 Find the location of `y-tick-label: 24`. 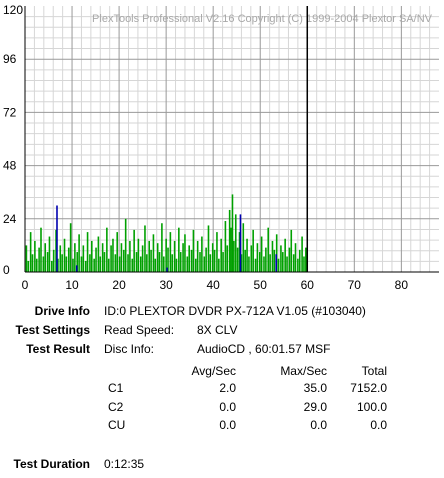

y-tick-label: 24 is located at coordinates (10, 219).